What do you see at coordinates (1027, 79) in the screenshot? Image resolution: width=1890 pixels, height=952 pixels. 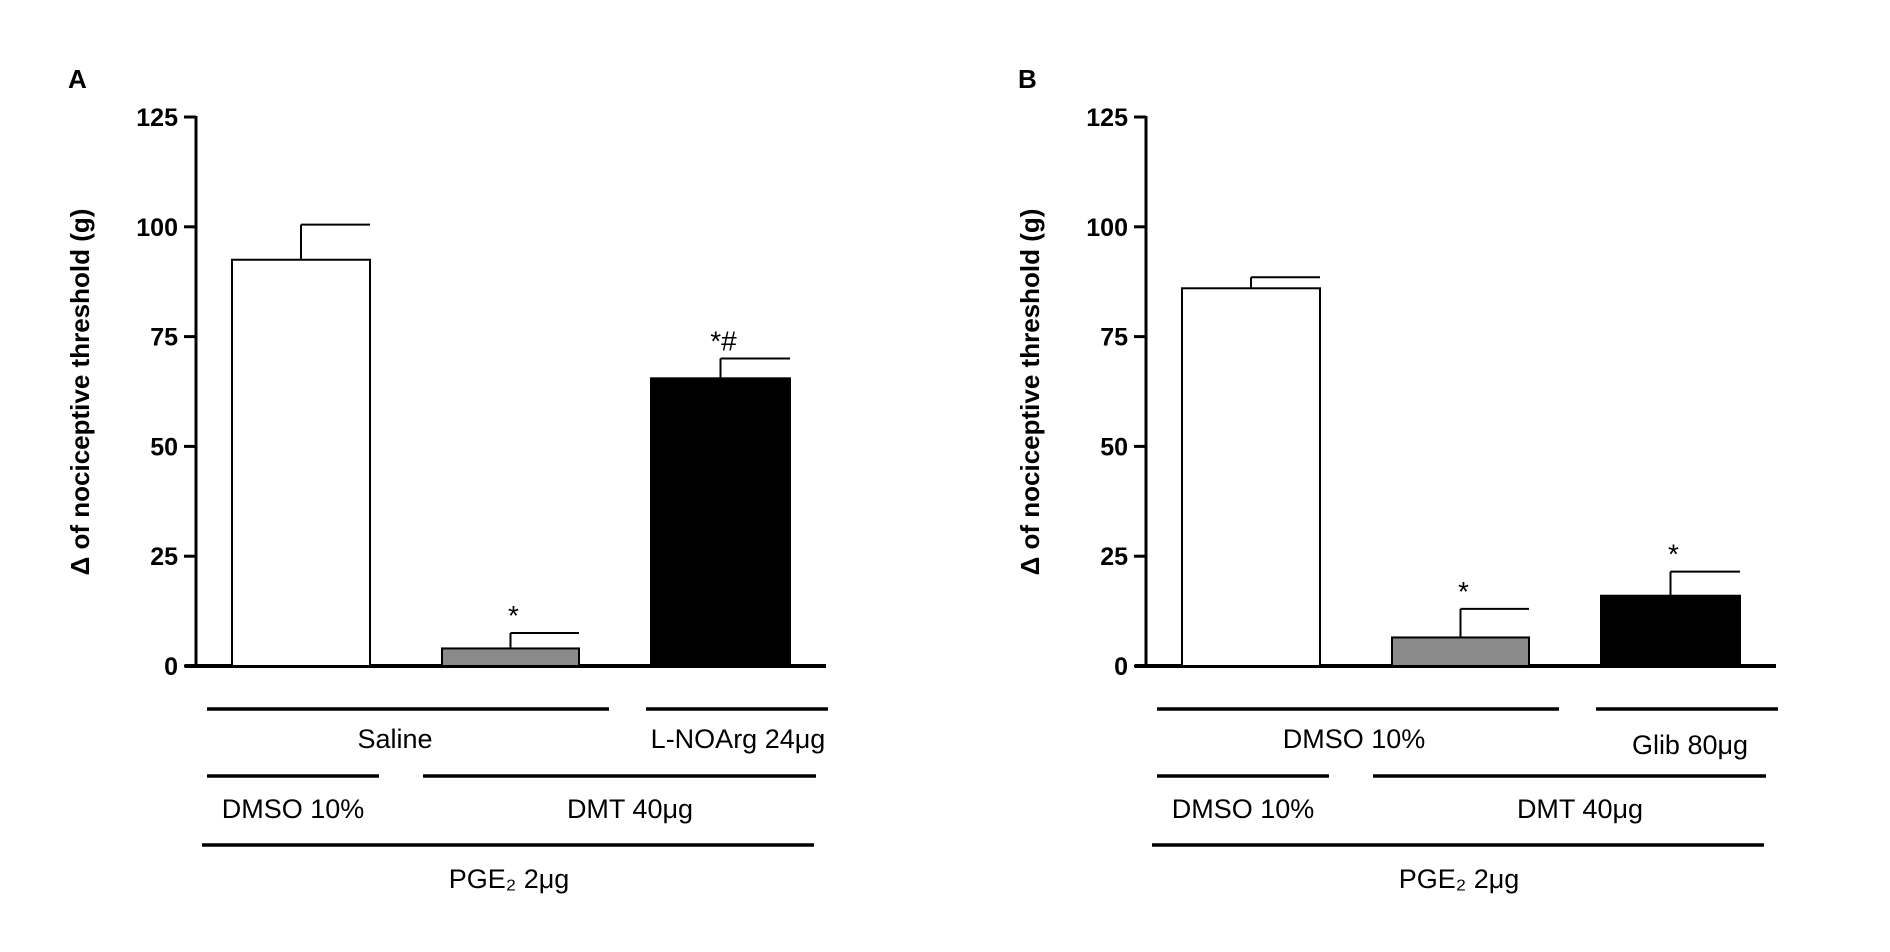 I see `panel-label: B` at bounding box center [1027, 79].